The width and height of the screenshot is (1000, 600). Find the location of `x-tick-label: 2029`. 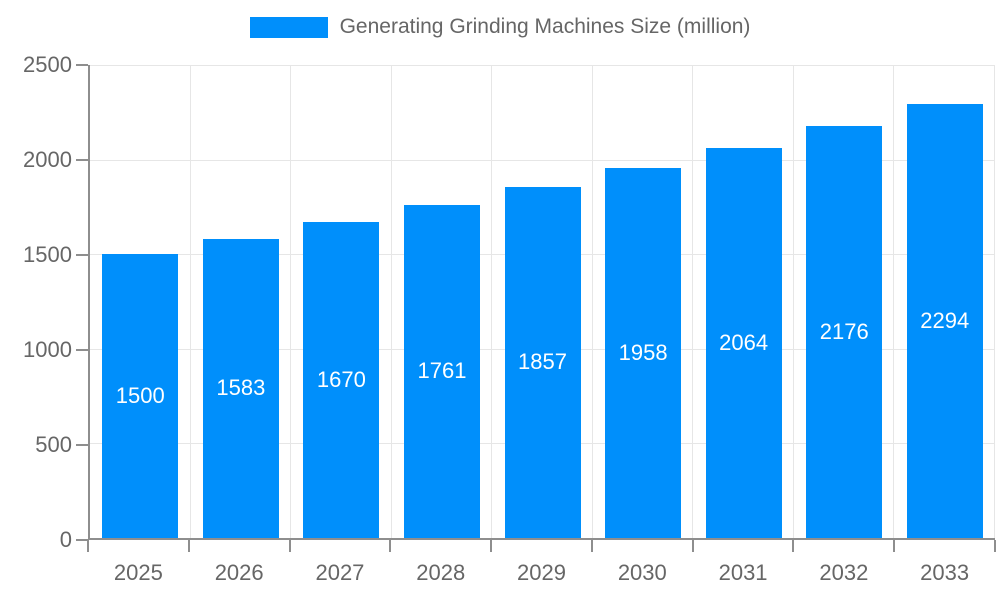

x-tick-label: 2029 is located at coordinates (541, 572).